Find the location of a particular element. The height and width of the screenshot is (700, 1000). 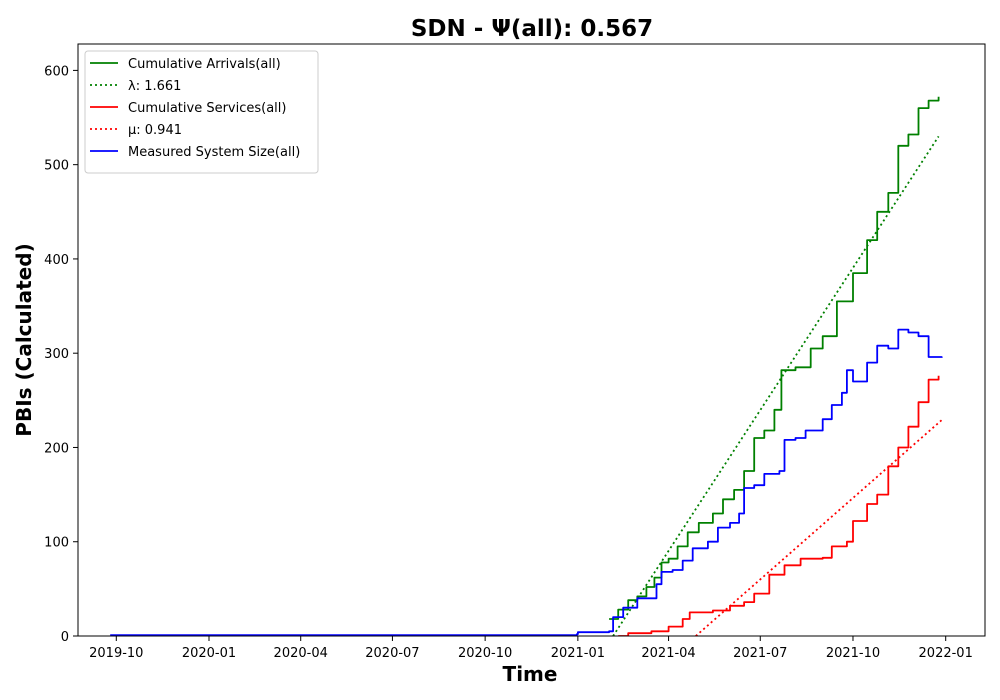

x-axis-label: Time is located at coordinates (530, 674).